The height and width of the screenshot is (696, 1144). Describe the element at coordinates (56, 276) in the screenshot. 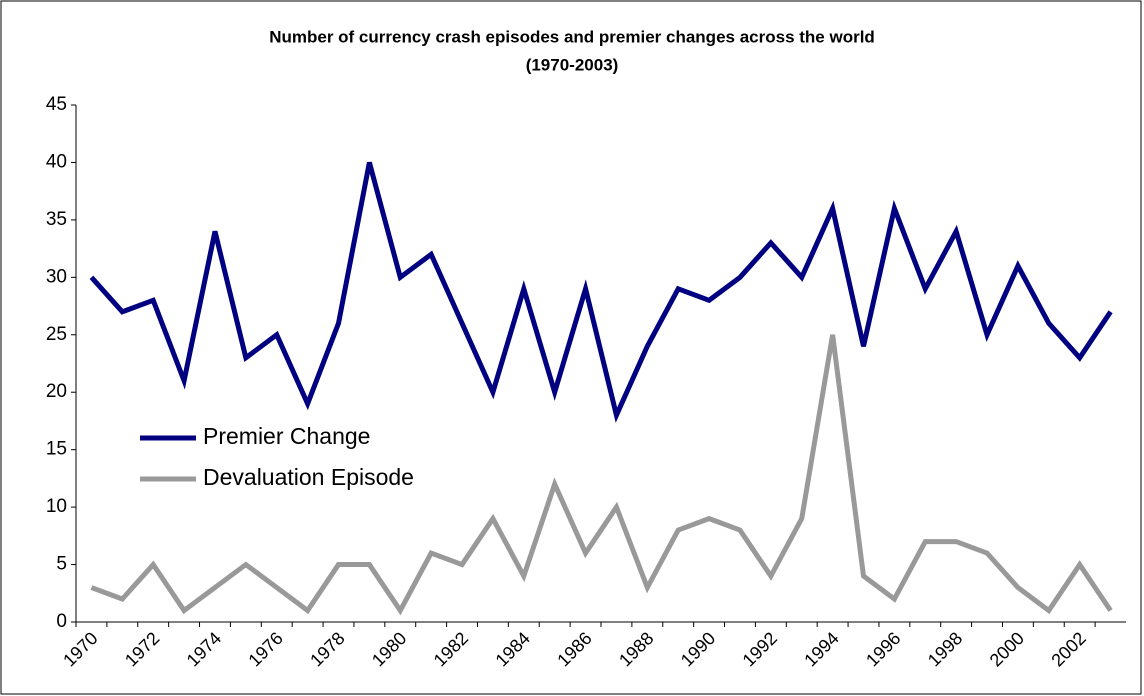

I see `y-tick-label: 30` at that location.